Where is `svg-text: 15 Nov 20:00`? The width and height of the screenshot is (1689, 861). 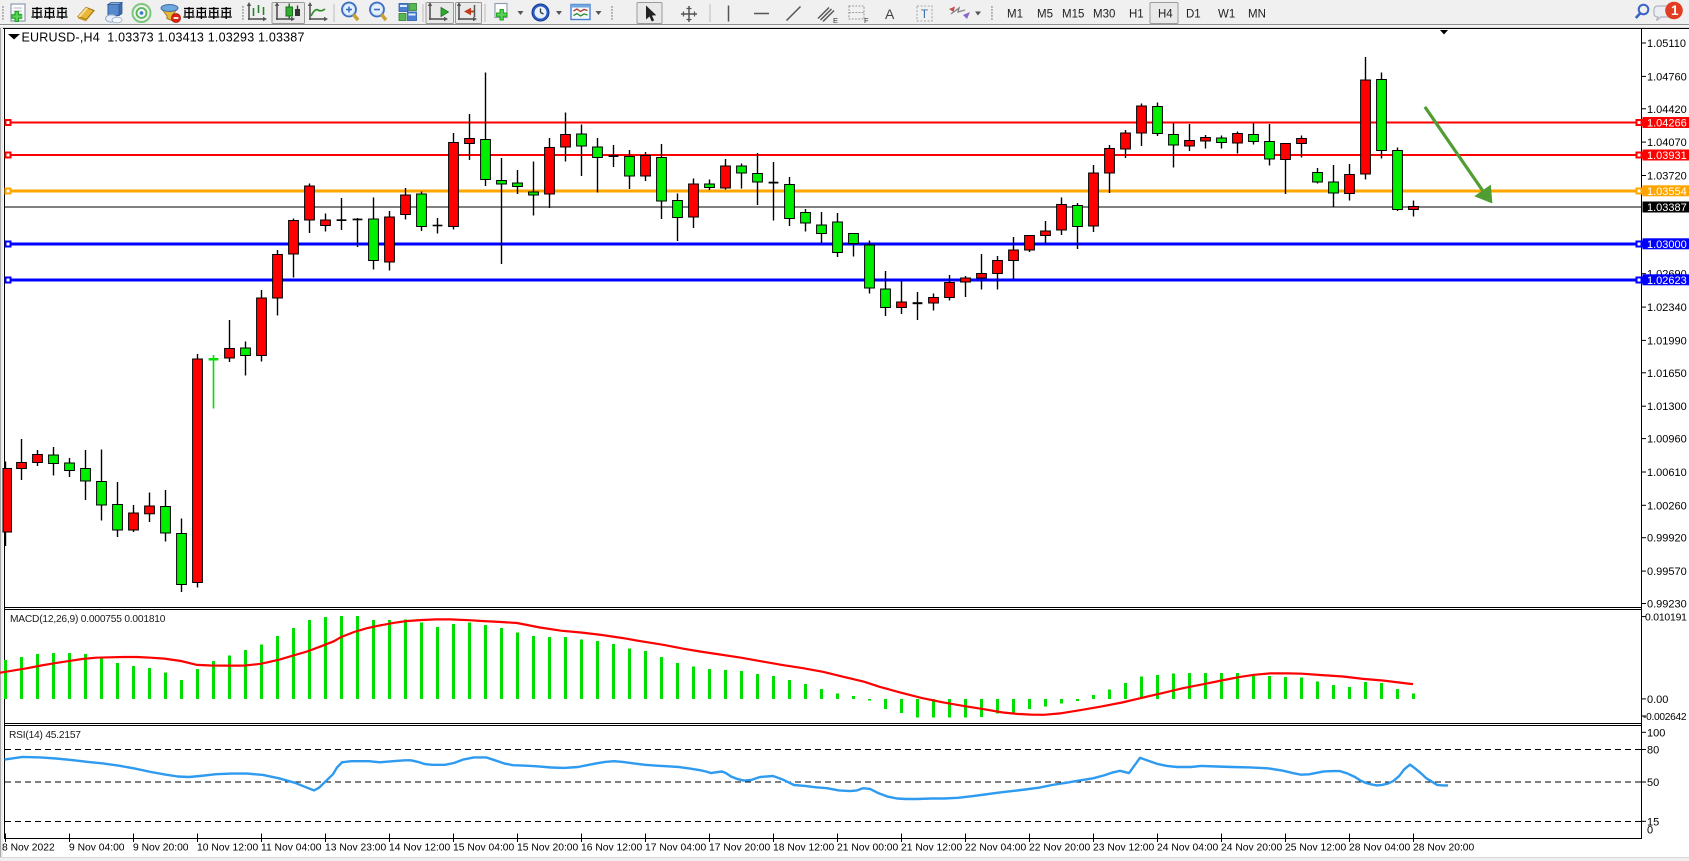 svg-text: 15 Nov 20:00 is located at coordinates (548, 848).